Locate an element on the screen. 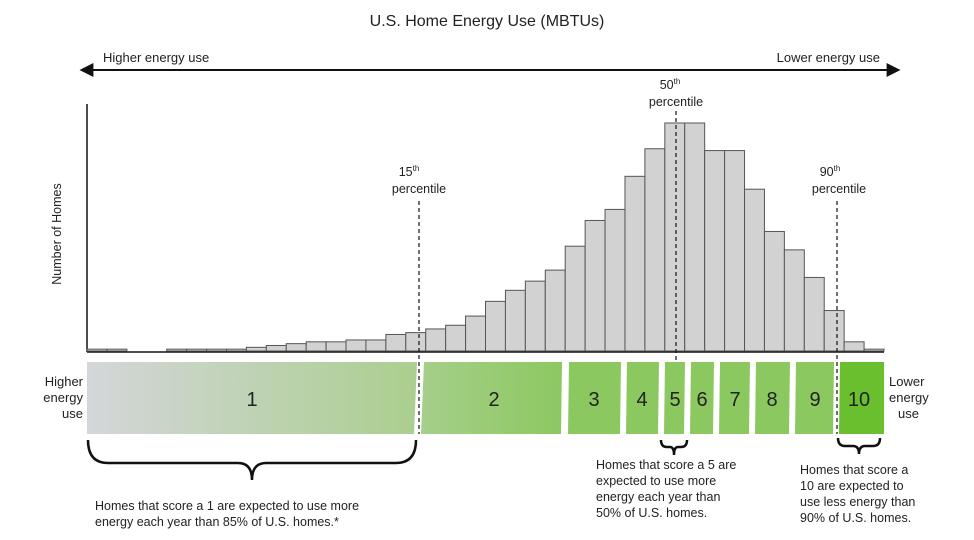 The image size is (974, 540). score-4-segment is located at coordinates (642, 398).